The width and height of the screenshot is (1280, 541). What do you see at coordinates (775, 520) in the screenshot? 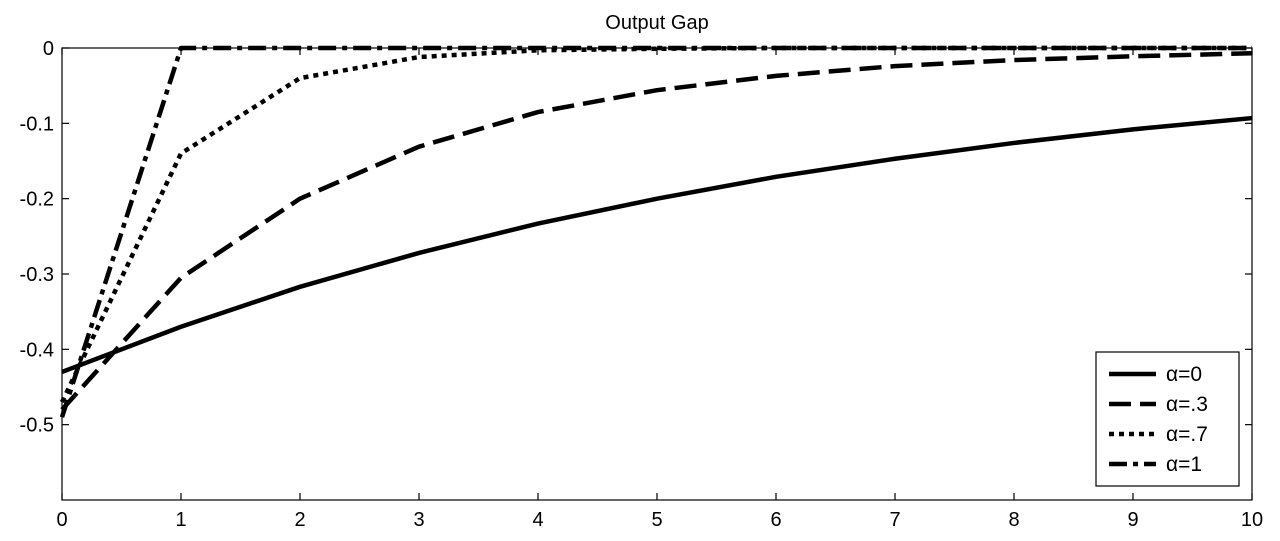
I see `x-tick-label: 6` at bounding box center [775, 520].